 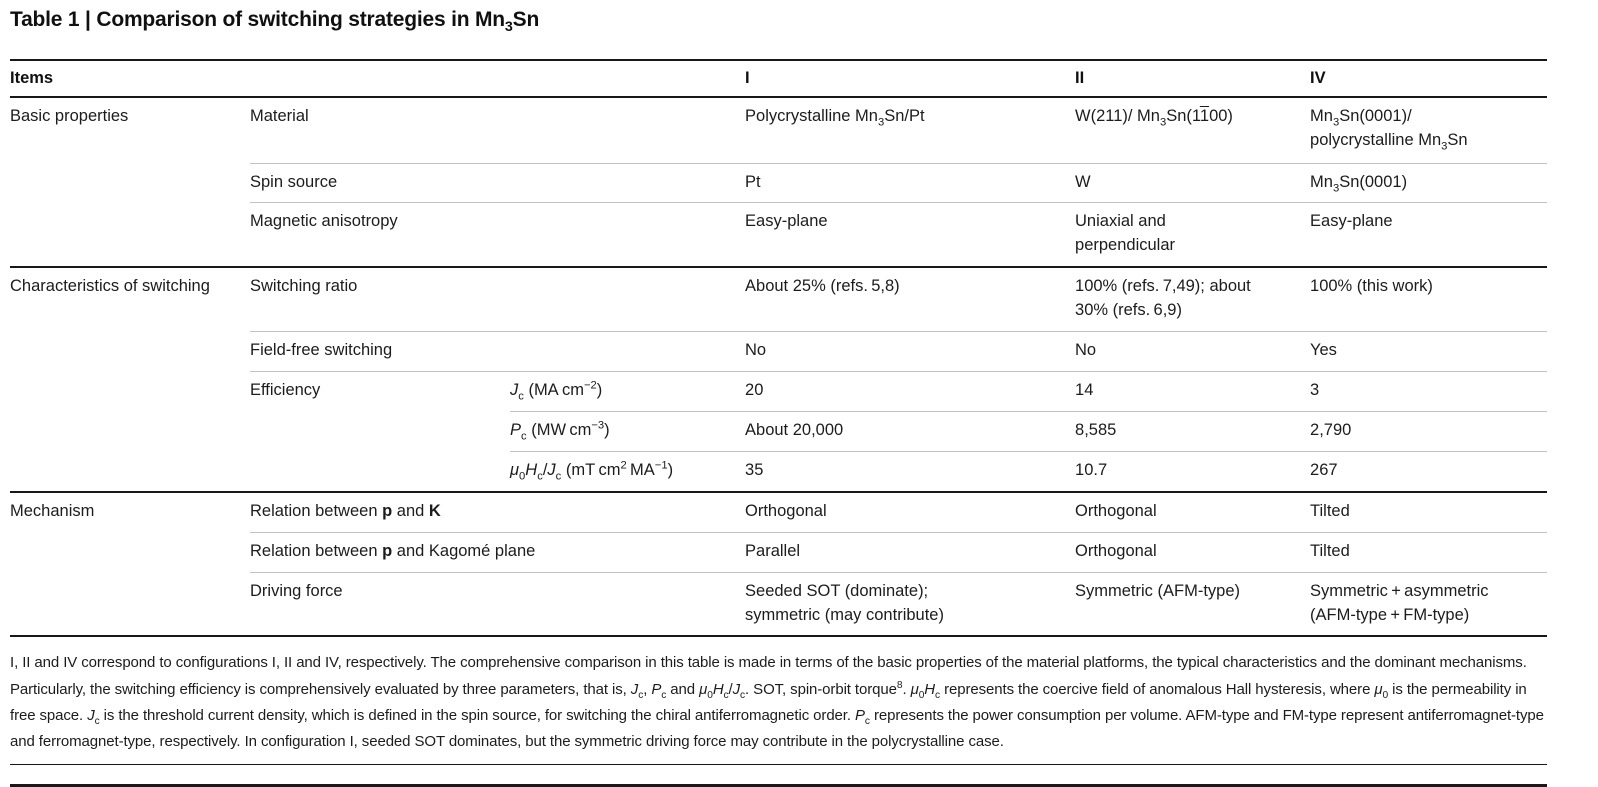 What do you see at coordinates (910, 512) in the screenshot?
I see `cell-relation-p-k-config-i: Orthogonal` at bounding box center [910, 512].